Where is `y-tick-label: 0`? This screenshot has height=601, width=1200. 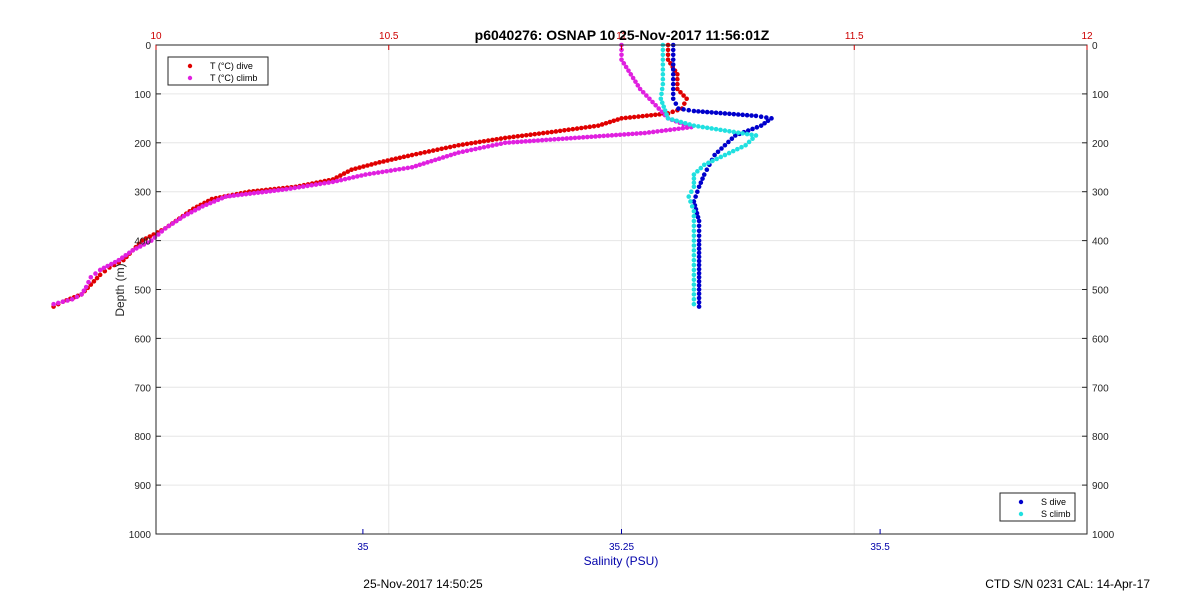 y-tick-label: 0 is located at coordinates (148, 46).